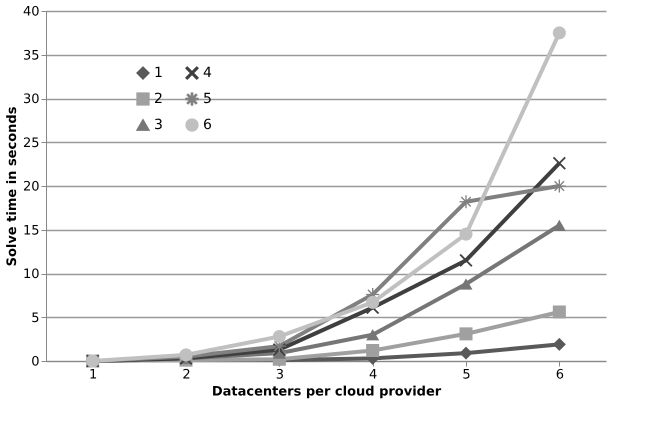 This screenshot has height=430, width=659. What do you see at coordinates (158, 99) in the screenshot?
I see `legend-label: 2` at bounding box center [158, 99].